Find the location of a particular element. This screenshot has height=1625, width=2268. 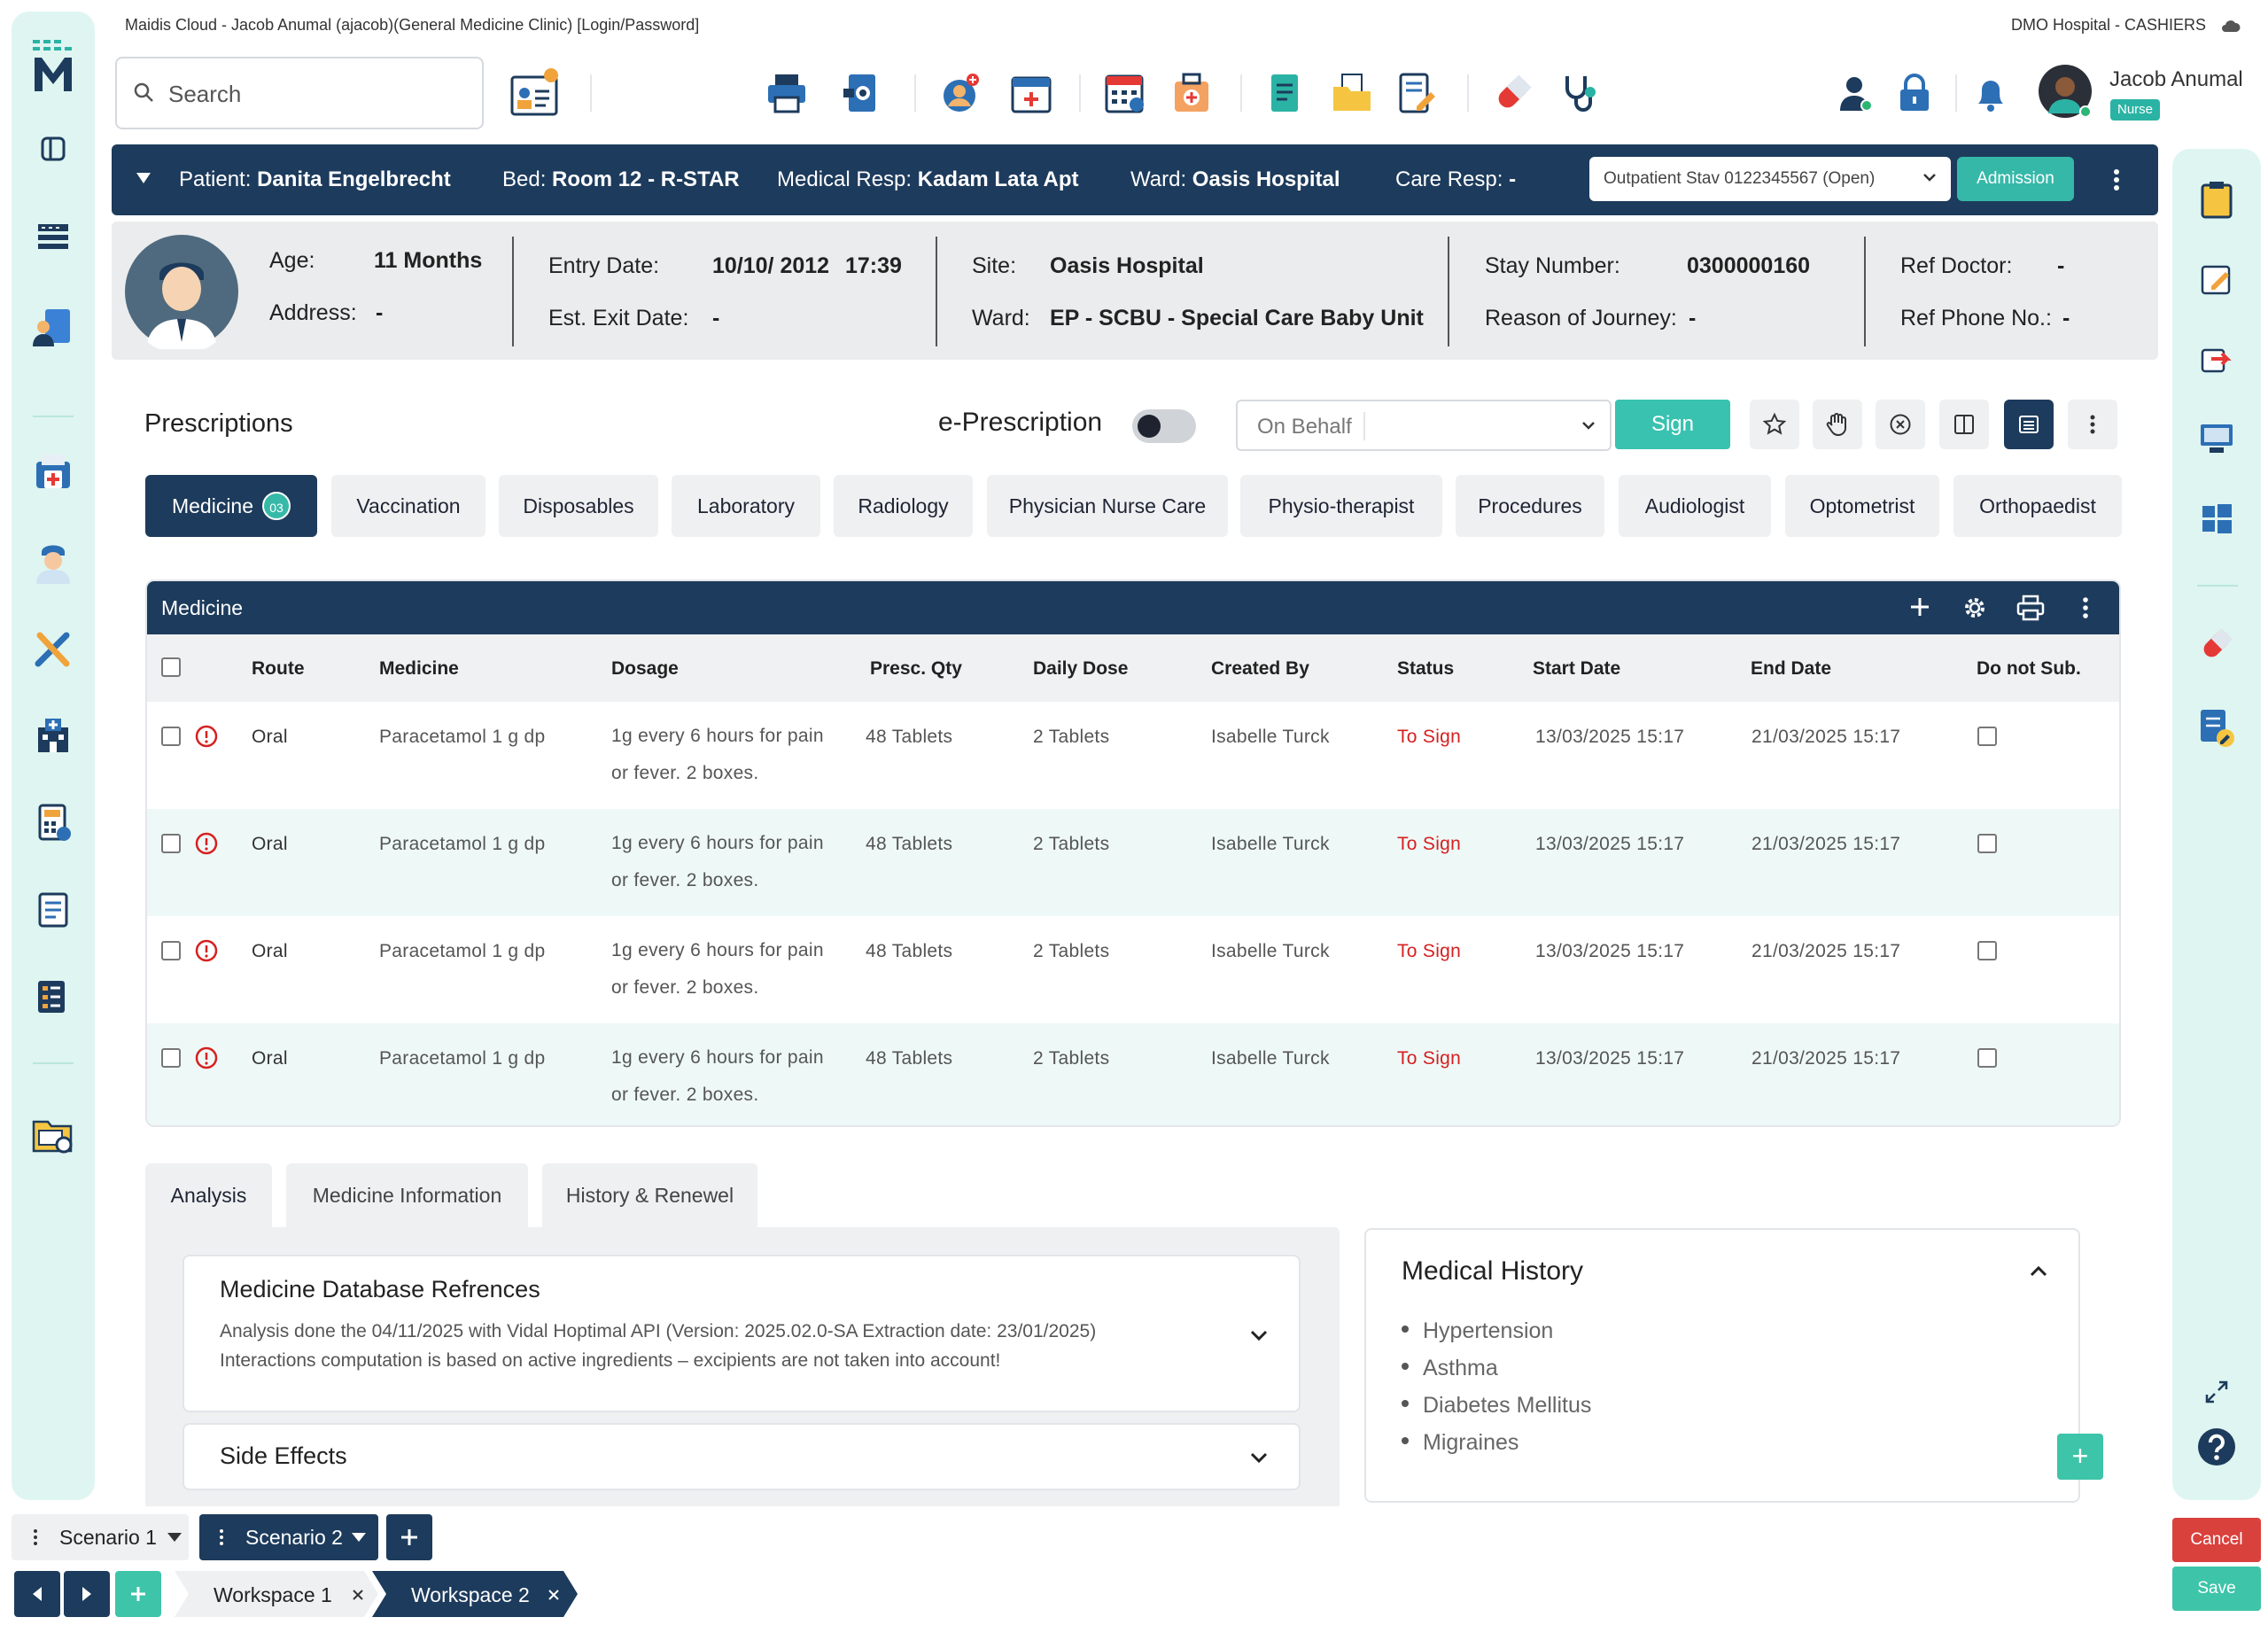

medical-kit-icon is located at coordinates (1191, 93).